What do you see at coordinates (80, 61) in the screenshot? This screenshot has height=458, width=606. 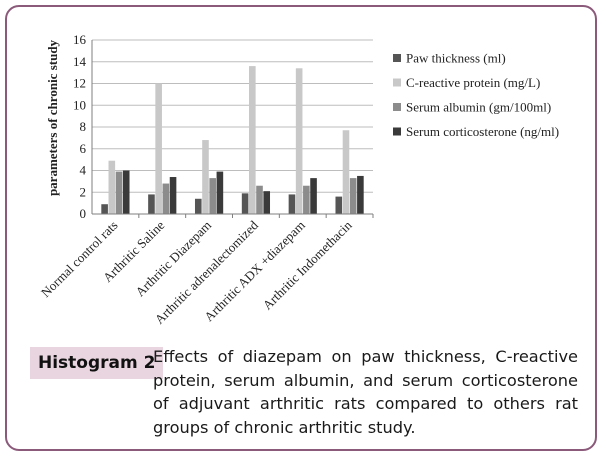 I see `y-tick-label: 14` at bounding box center [80, 61].